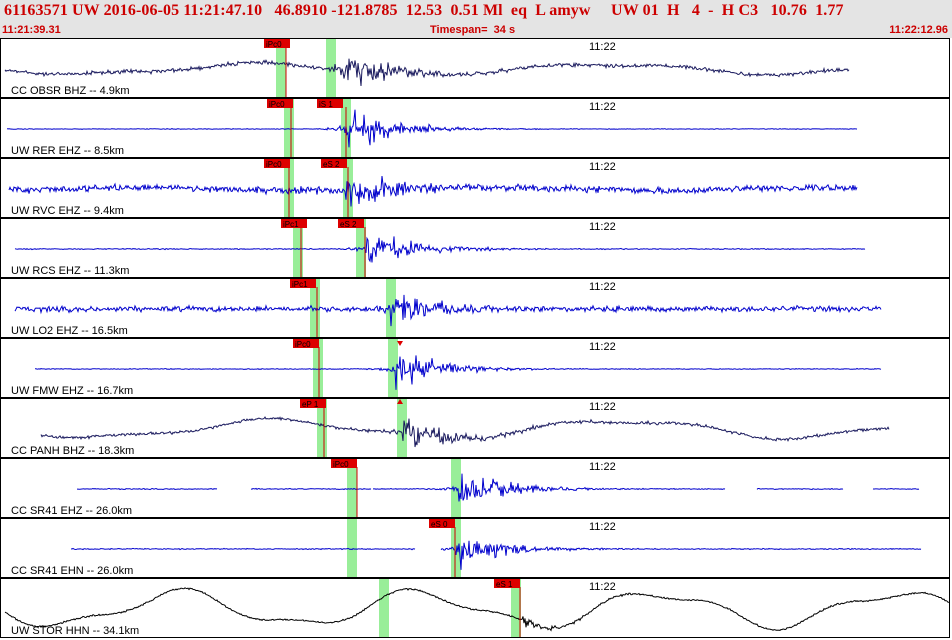  I want to click on trace-panel: iPc0 11:22 UW FMW EHZ -- 16.7km, so click(475, 368).